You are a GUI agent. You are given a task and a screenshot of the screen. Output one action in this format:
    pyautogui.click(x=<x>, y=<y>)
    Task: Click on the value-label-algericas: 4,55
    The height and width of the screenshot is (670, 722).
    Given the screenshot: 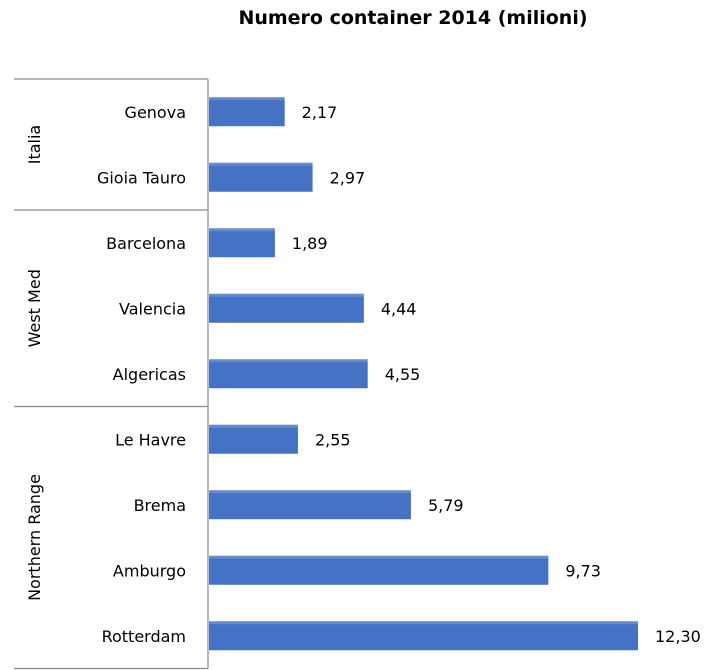 What is the action you would take?
    pyautogui.click(x=403, y=374)
    